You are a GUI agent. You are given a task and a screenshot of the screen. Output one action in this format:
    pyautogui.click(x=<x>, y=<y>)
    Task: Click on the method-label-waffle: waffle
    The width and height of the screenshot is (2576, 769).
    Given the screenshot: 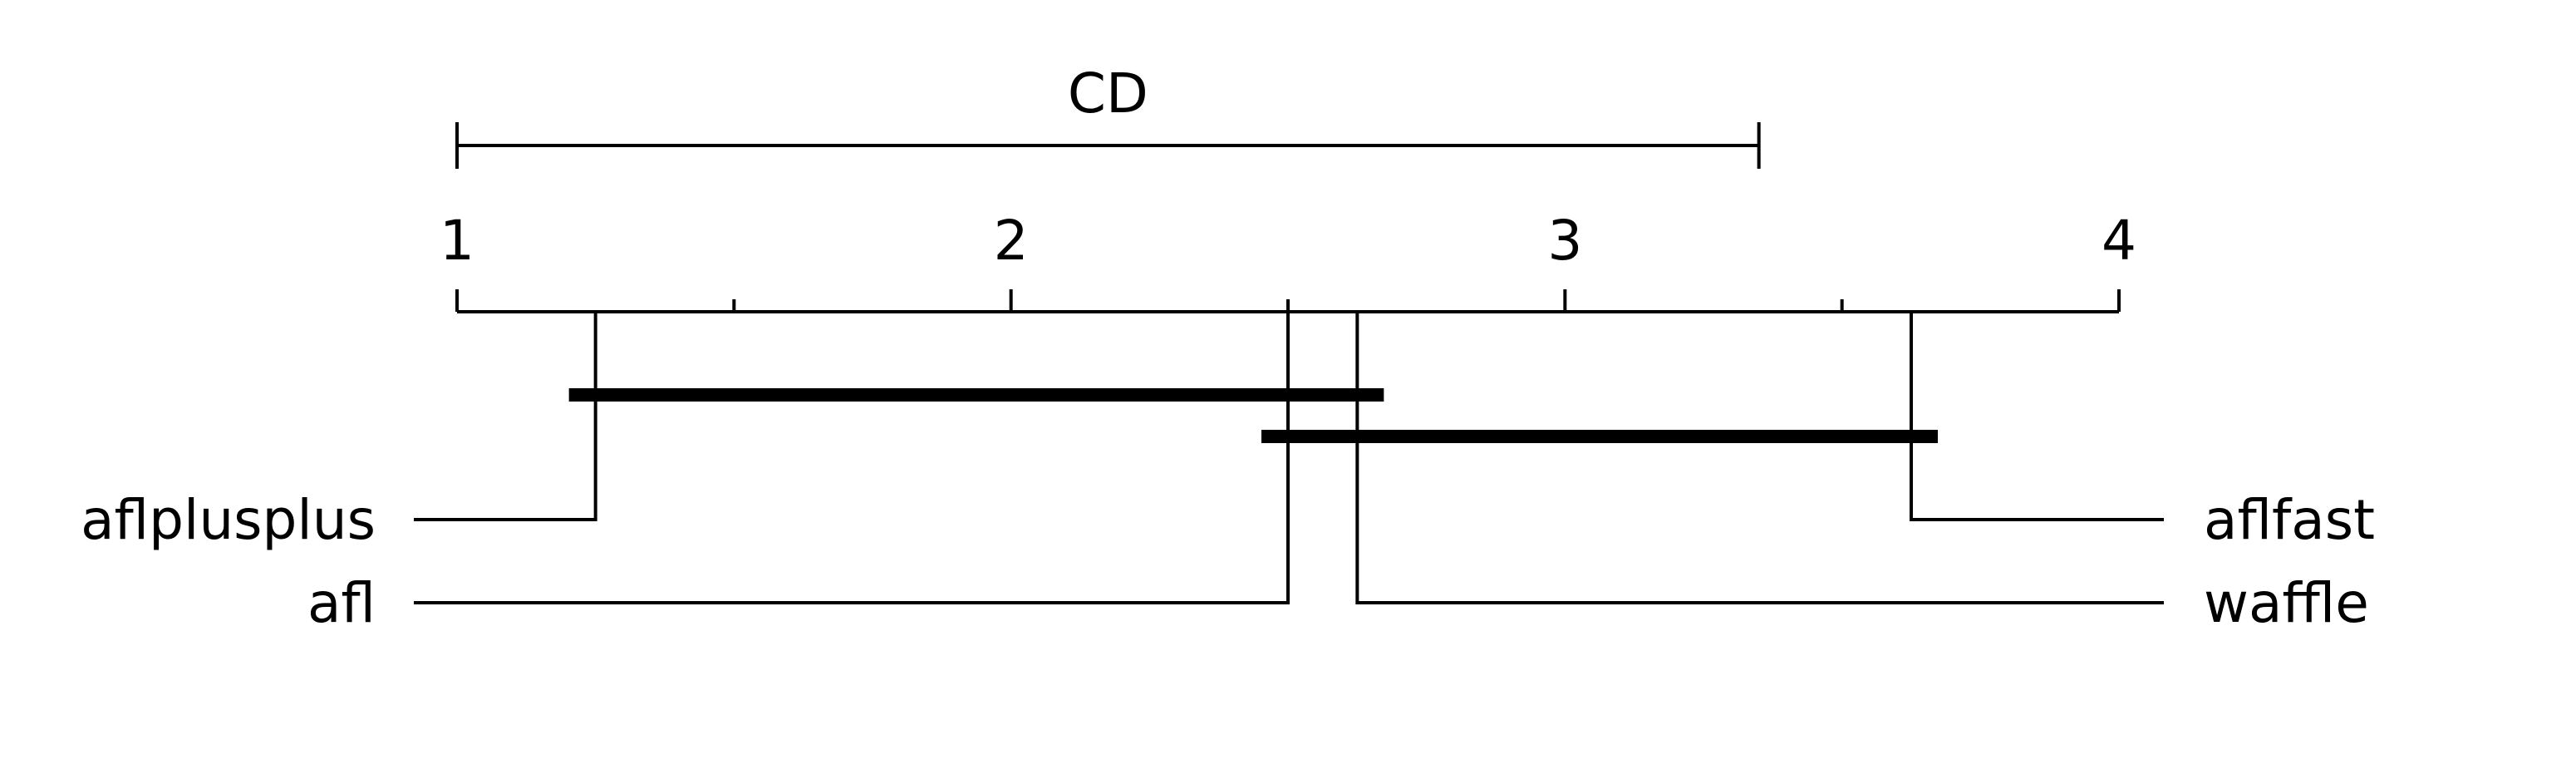 What is the action you would take?
    pyautogui.click(x=2286, y=603)
    